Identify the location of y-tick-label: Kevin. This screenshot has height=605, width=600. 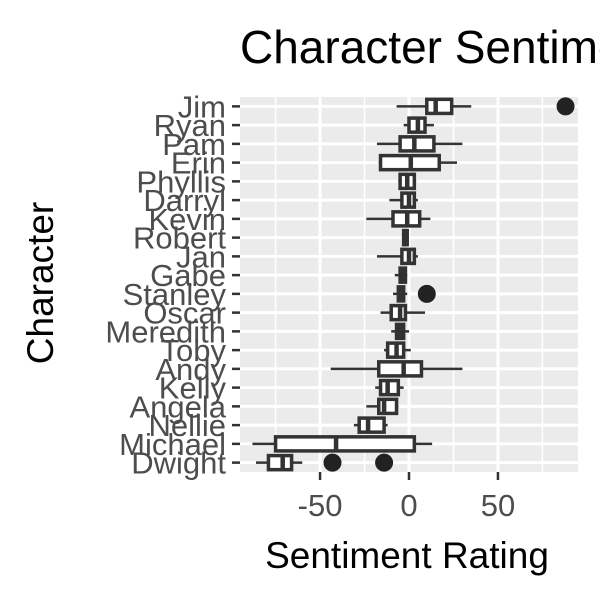
(187, 219).